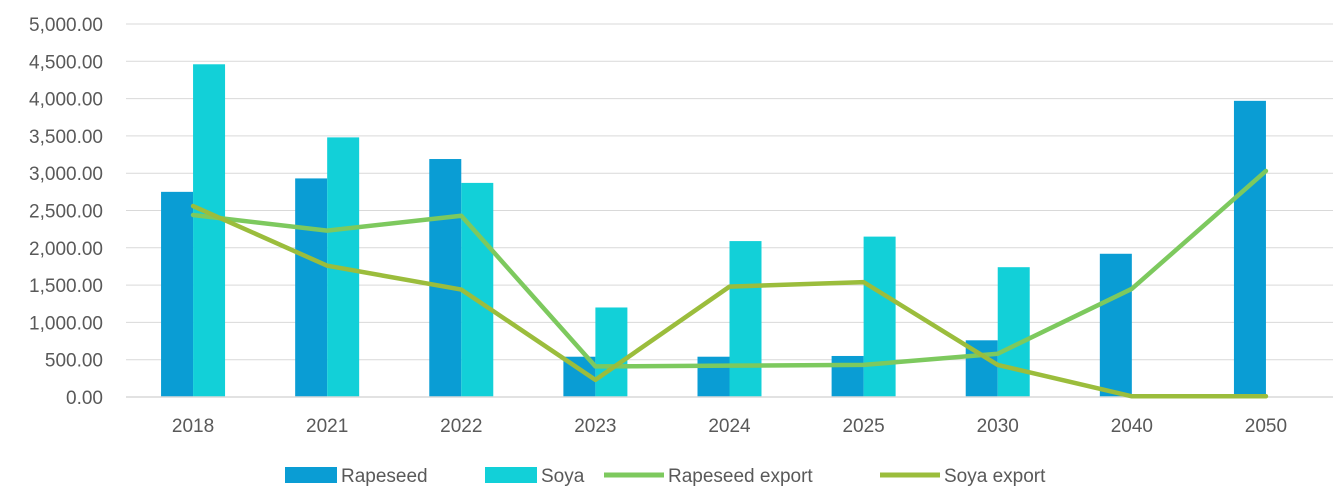  Describe the element at coordinates (461, 426) in the screenshot. I see `x-tick-label: 2022` at that location.